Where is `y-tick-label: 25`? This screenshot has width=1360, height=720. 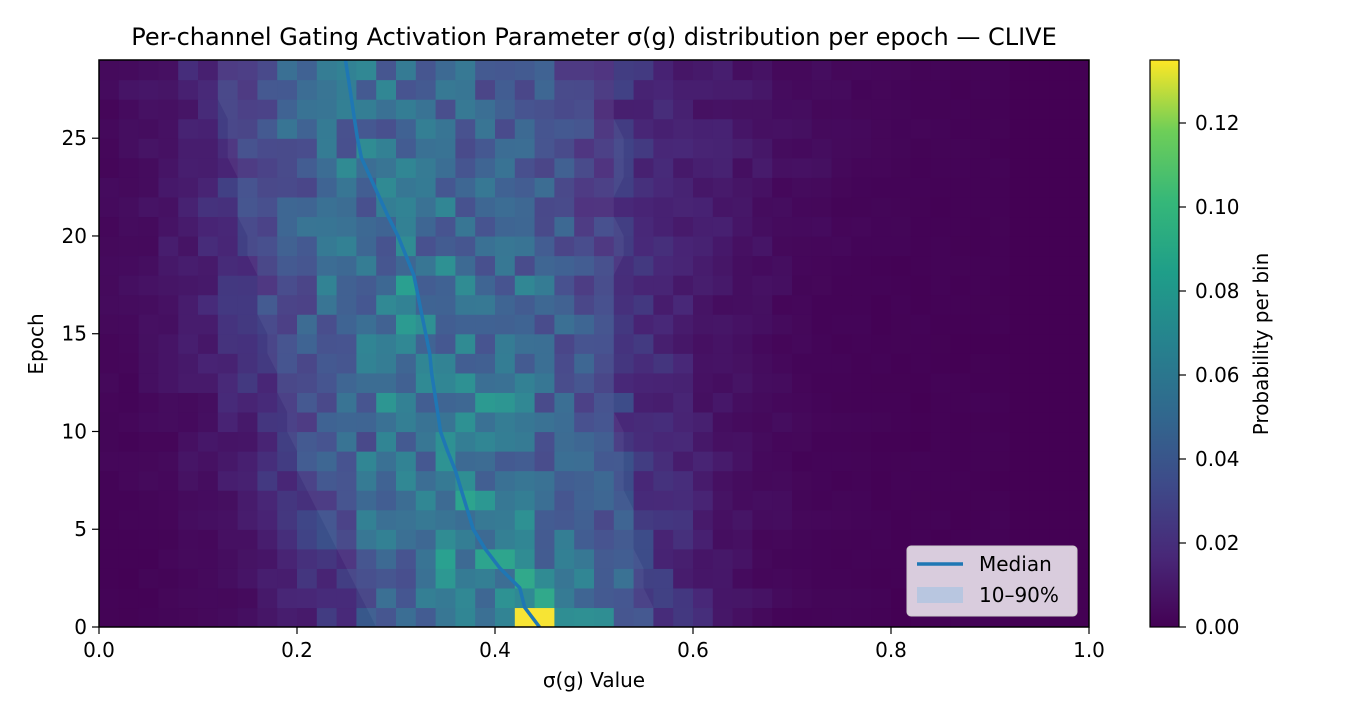
y-tick-label: 25 is located at coordinates (74, 138).